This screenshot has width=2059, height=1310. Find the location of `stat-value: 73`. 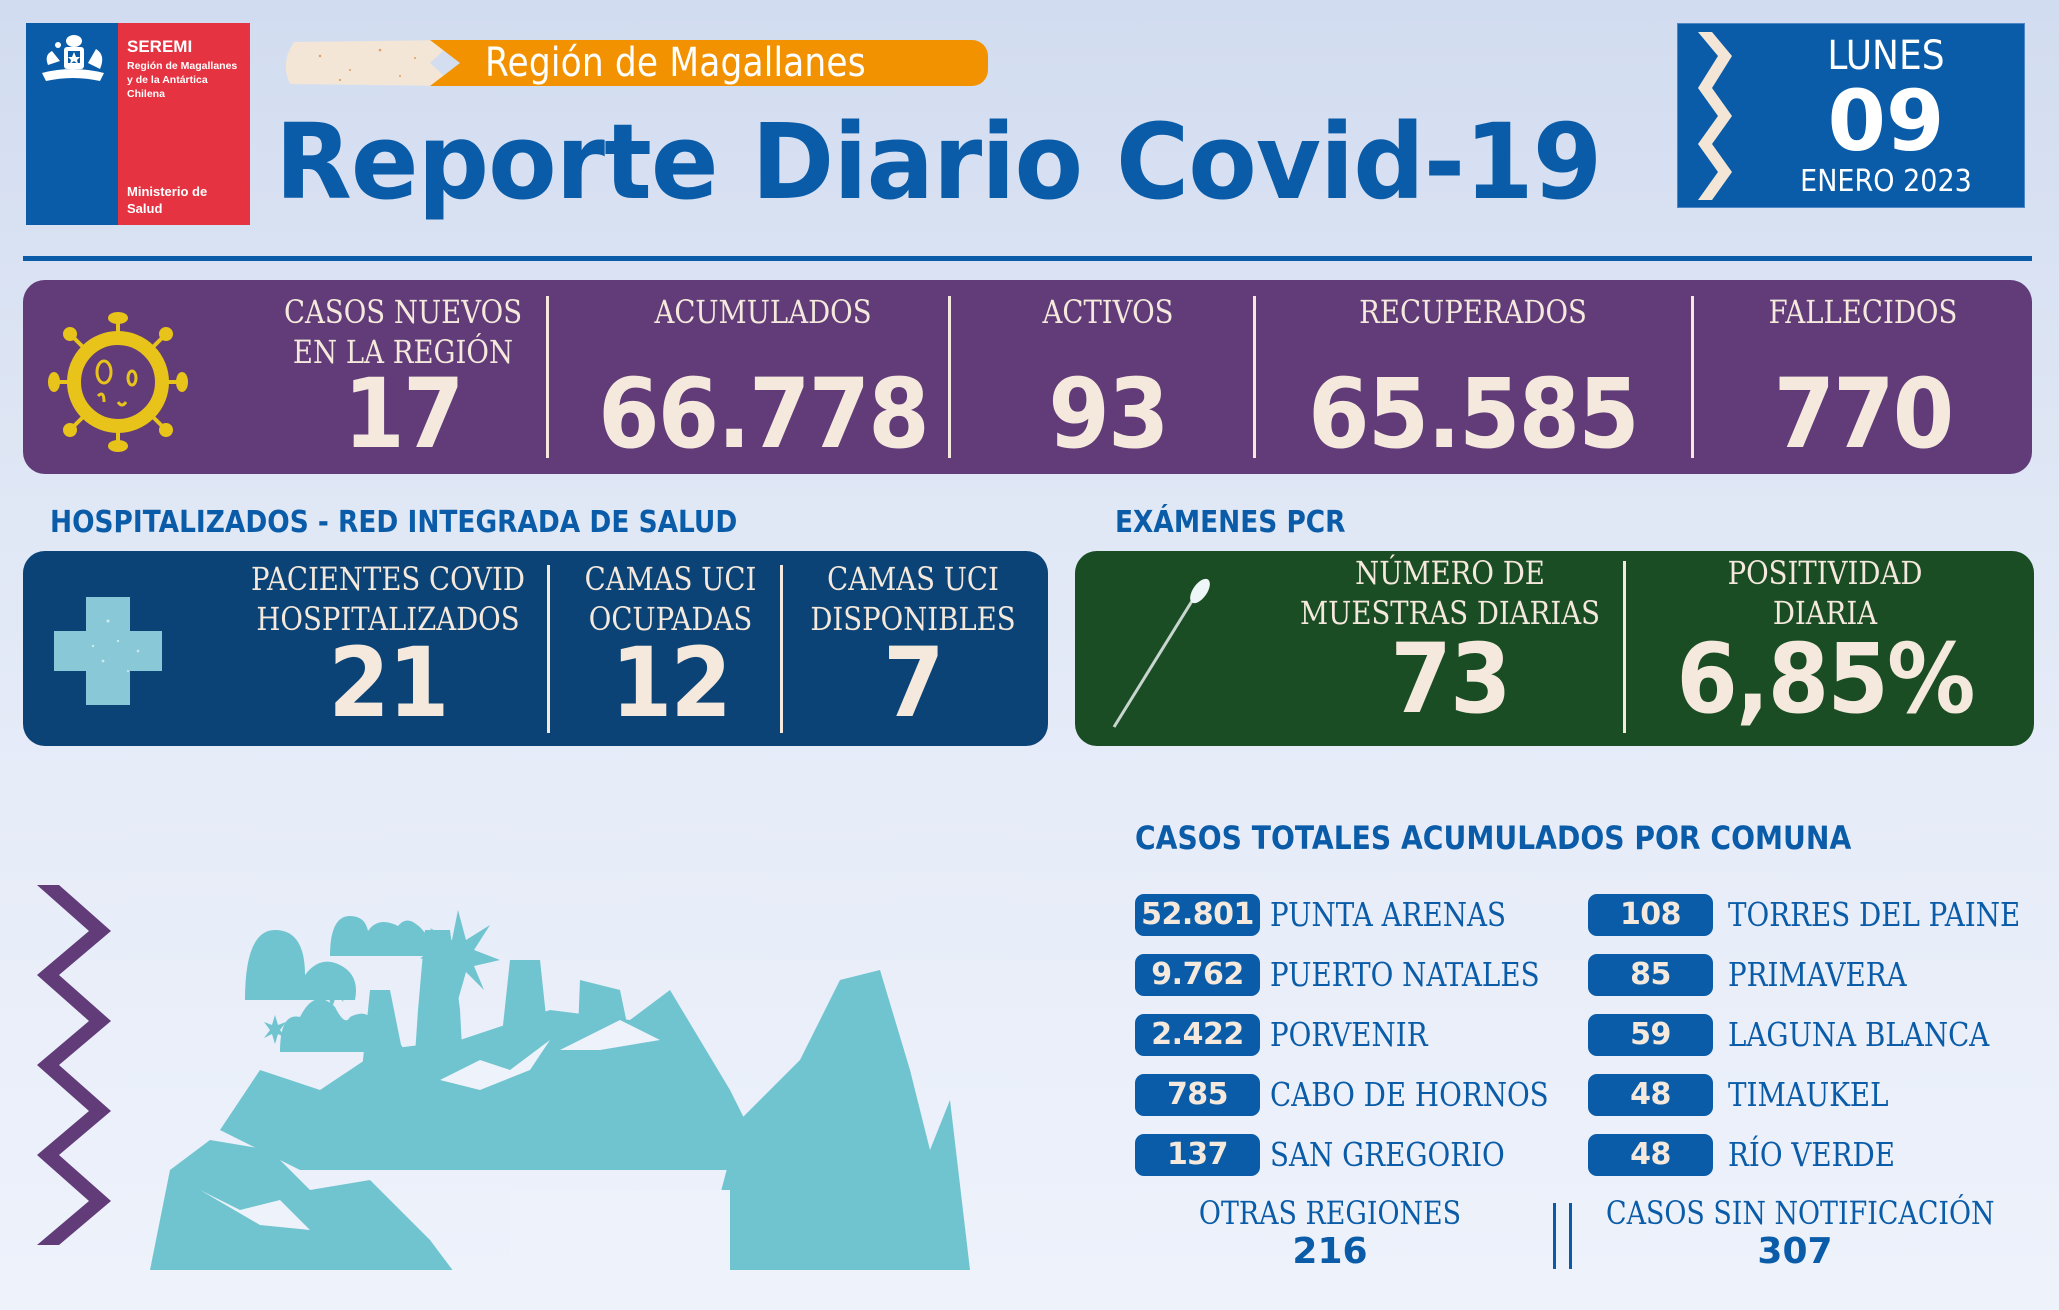

stat-value: 73 is located at coordinates (1450, 679).